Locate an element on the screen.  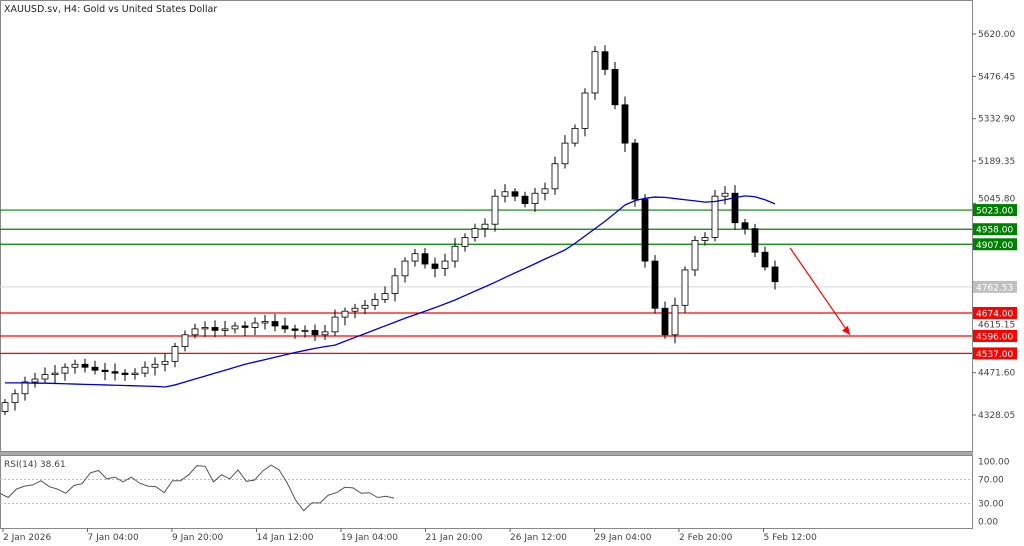
level-label: 4907.00 is located at coordinates (994, 246).